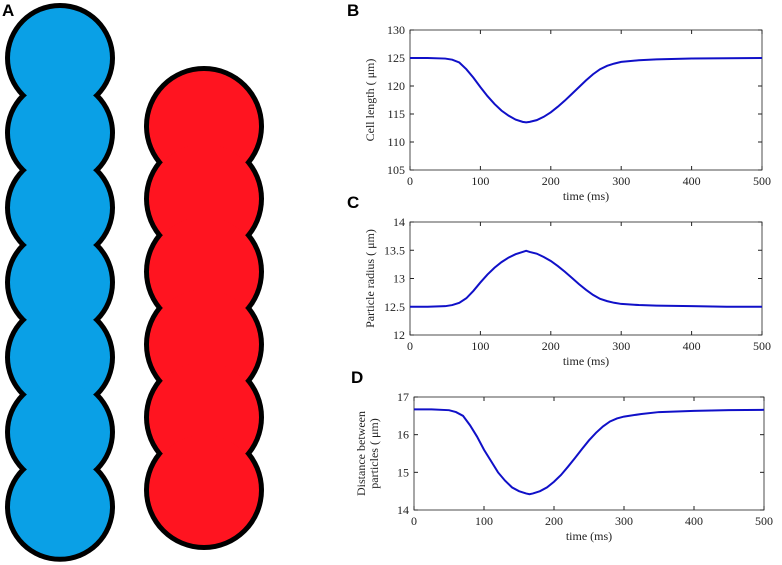 Image resolution: width=782 pixels, height=565 pixels. What do you see at coordinates (361, 453) in the screenshot?
I see `y-axis-label: Distance between` at bounding box center [361, 453].